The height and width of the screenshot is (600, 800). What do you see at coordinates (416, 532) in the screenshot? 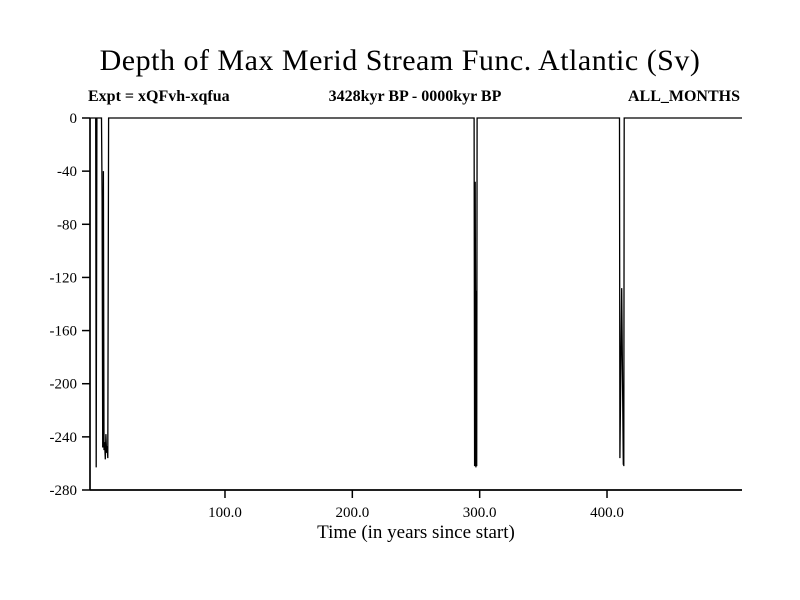
I see `x-axis-label: Time (in years since start)` at bounding box center [416, 532].